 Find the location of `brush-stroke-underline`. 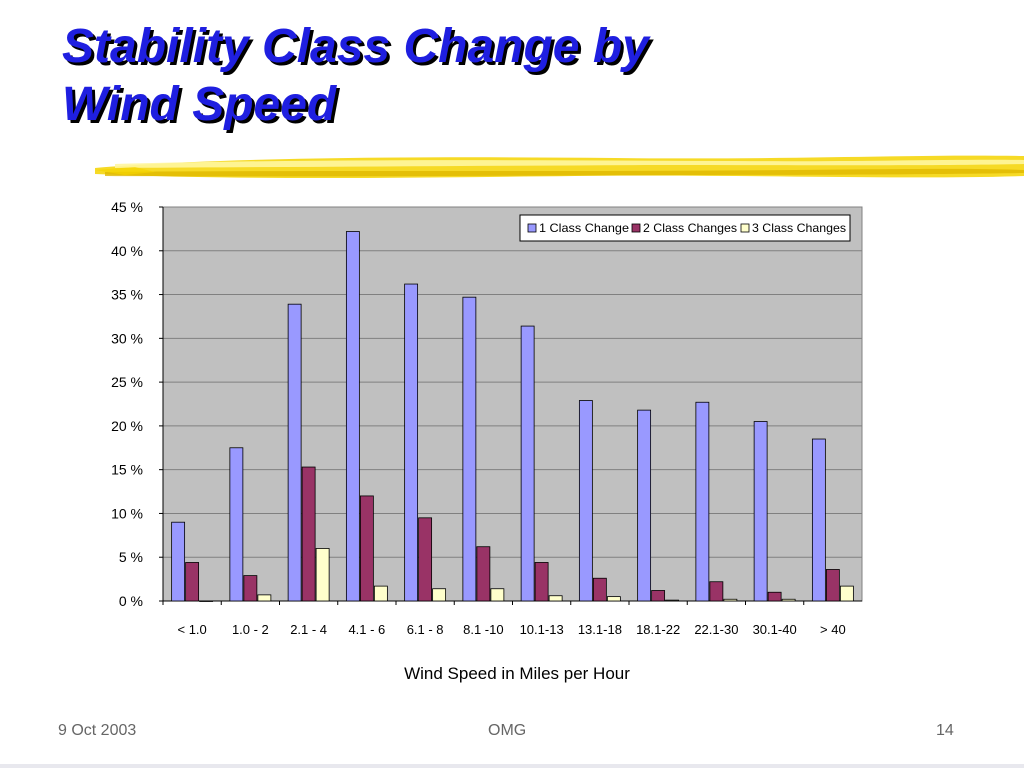

brush-stroke-underline is located at coordinates (559, 166).